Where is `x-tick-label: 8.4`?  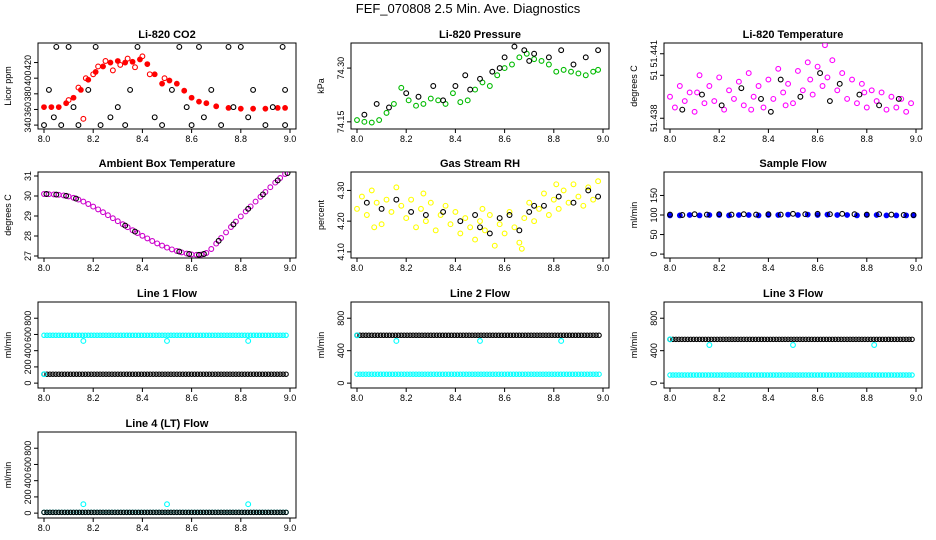
x-tick-label: 8.4 is located at coordinates (768, 398).